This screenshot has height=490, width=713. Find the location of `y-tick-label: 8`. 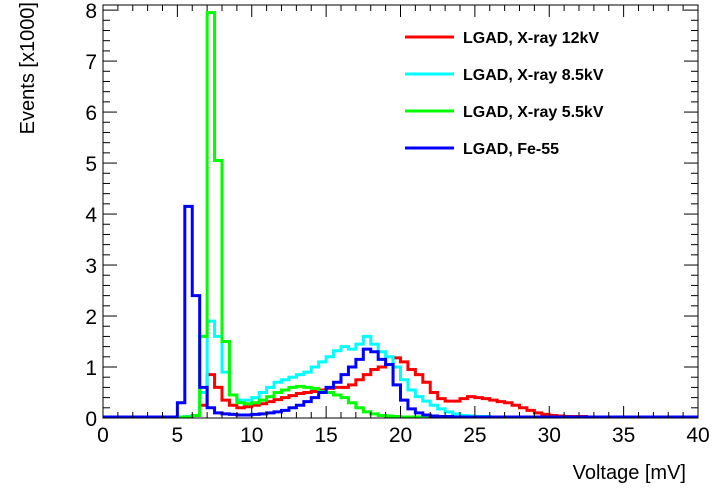

y-tick-label: 8 is located at coordinates (91, 11).